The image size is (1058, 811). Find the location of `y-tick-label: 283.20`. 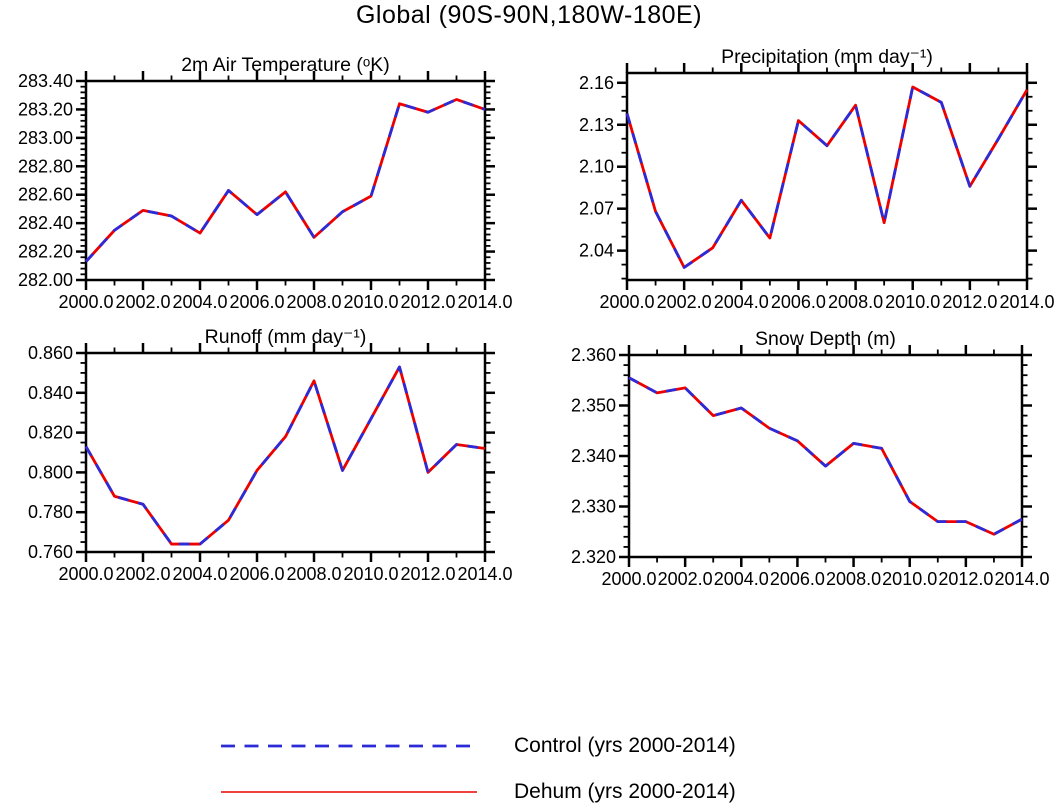

y-tick-label: 283.20 is located at coordinates (45, 109).